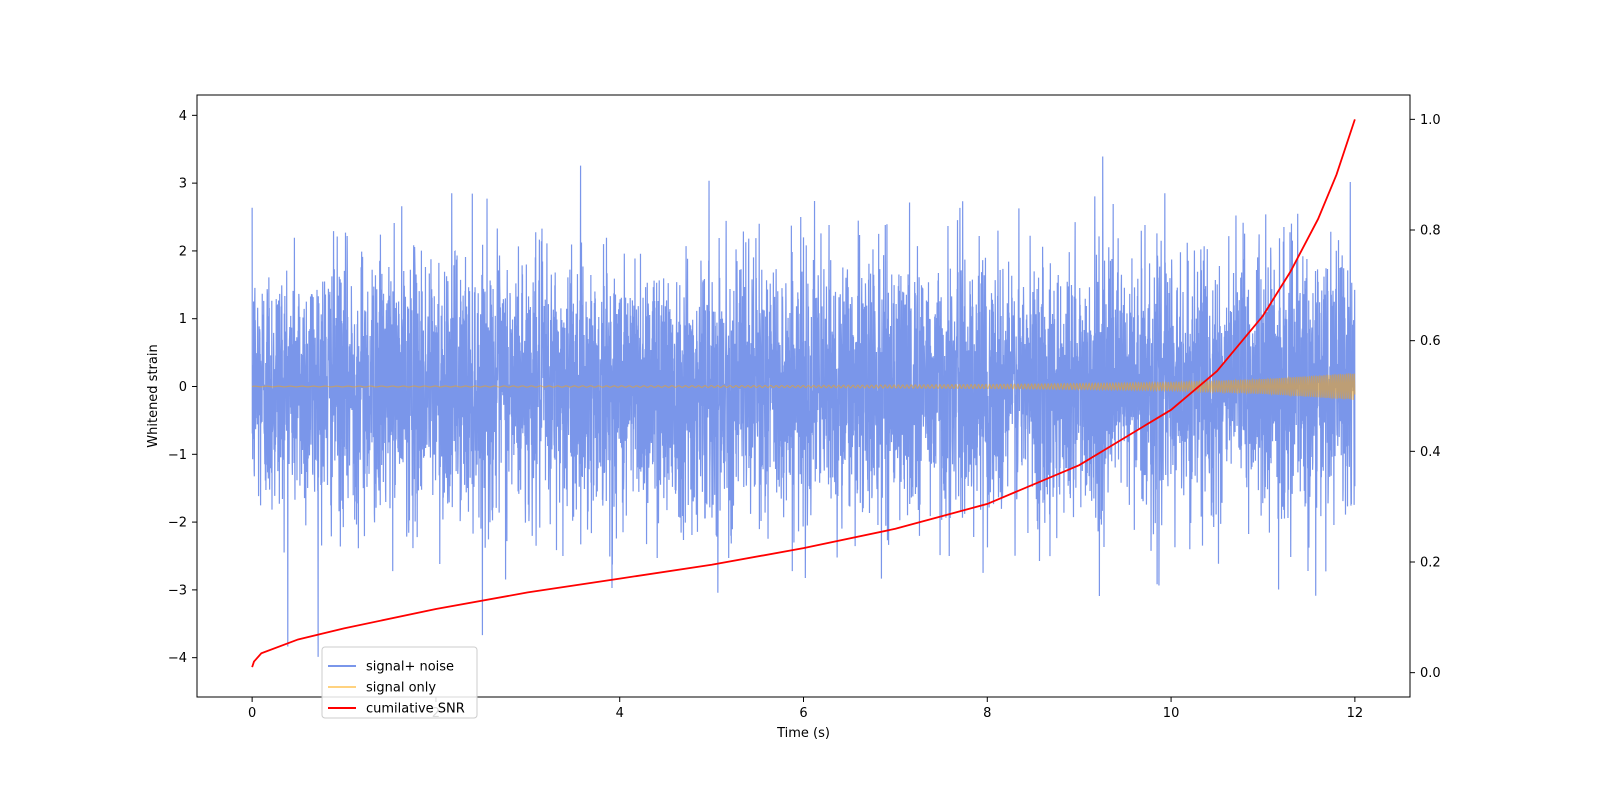 The image size is (1600, 804). What do you see at coordinates (183, 251) in the screenshot?
I see `y-tick-label: 2` at bounding box center [183, 251].